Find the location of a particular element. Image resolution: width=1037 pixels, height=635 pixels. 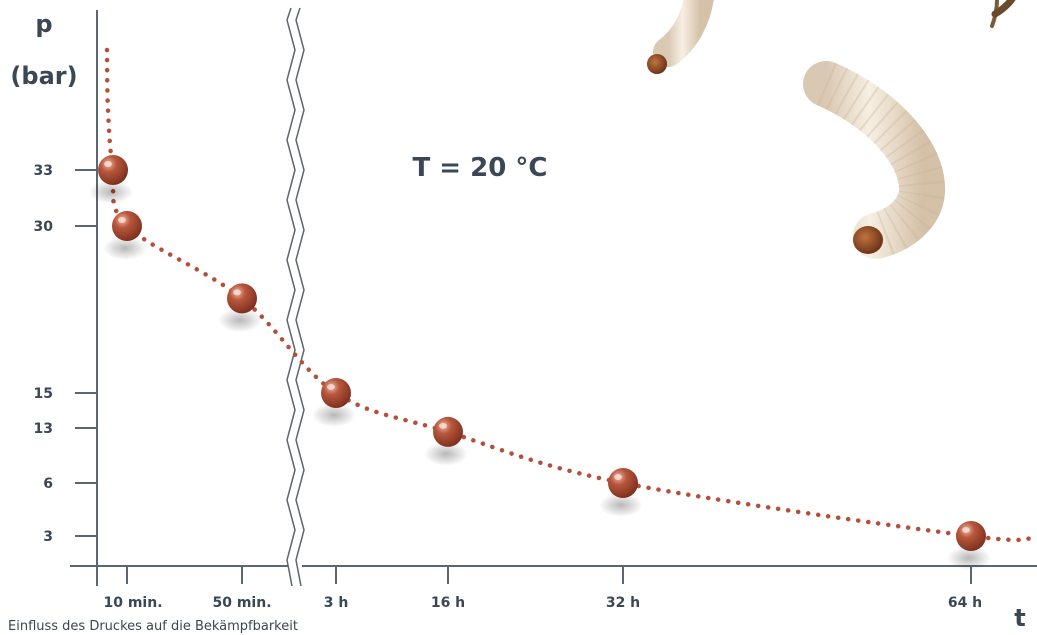

larva-top is located at coordinates (680, 37).